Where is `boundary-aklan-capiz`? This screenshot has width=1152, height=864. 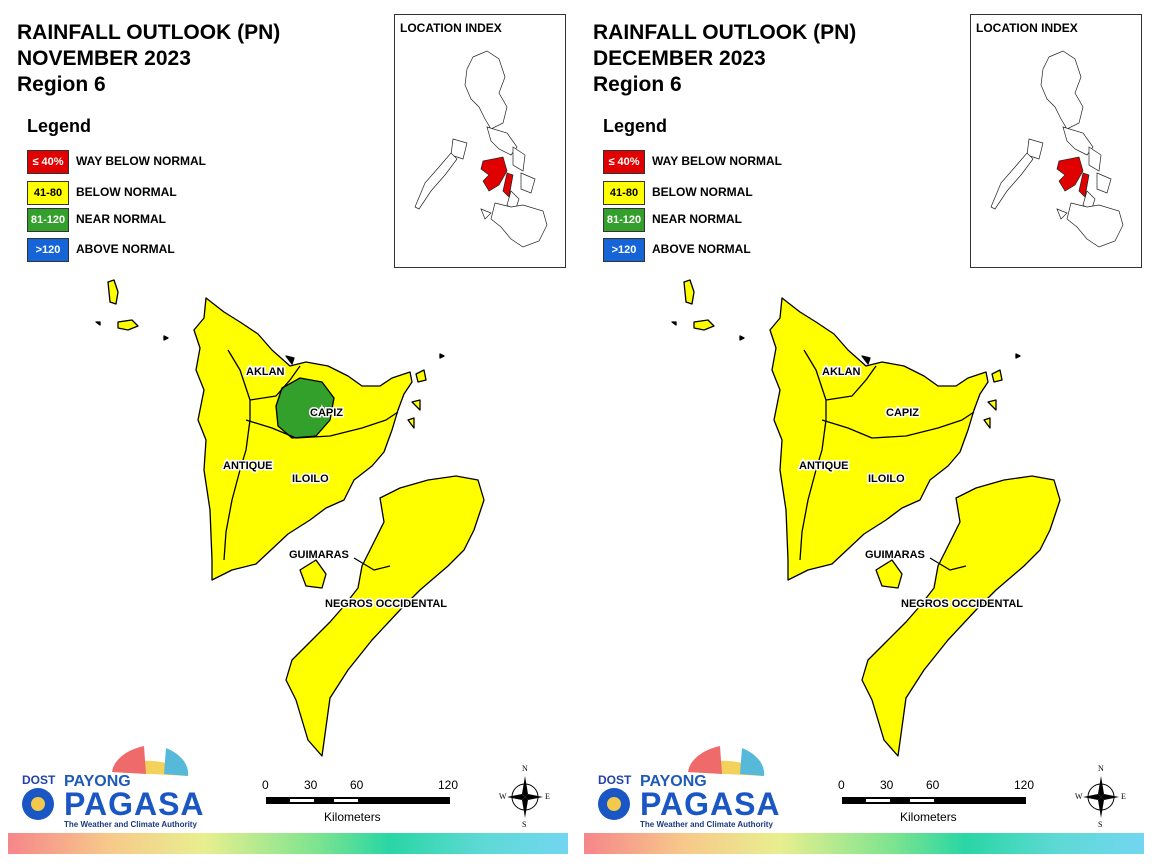 boundary-aklan-capiz is located at coordinates (851, 383).